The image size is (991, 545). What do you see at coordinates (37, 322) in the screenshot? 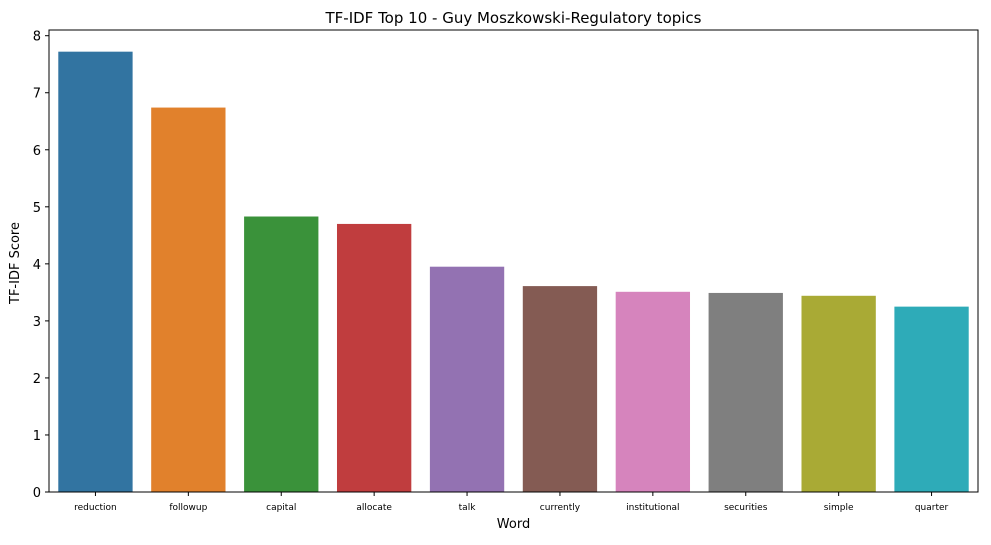
I see `y-tick-label: 3` at bounding box center [37, 322].